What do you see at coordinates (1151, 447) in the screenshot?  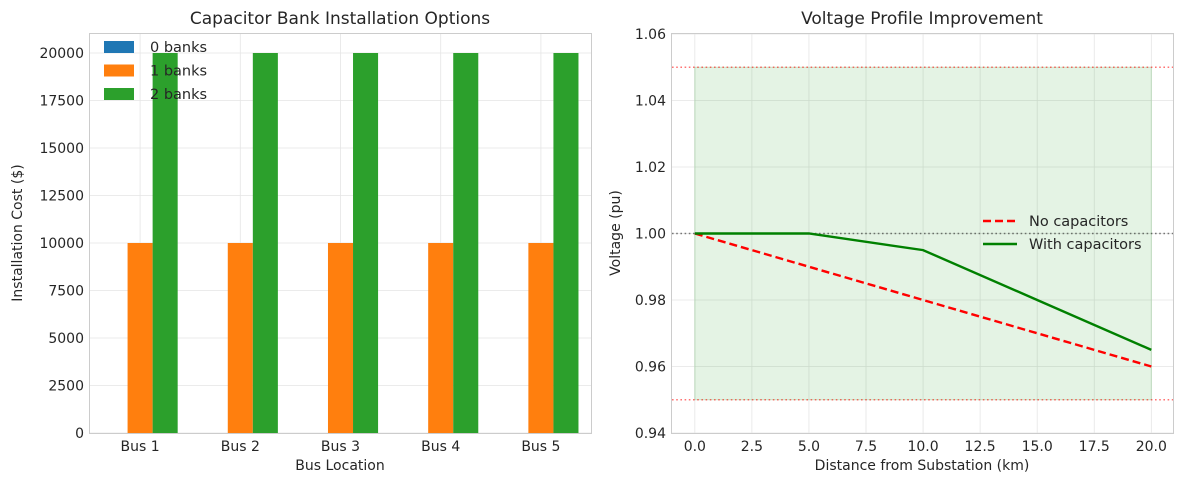 I see `line-x-tick-label: 20.0` at bounding box center [1151, 447].